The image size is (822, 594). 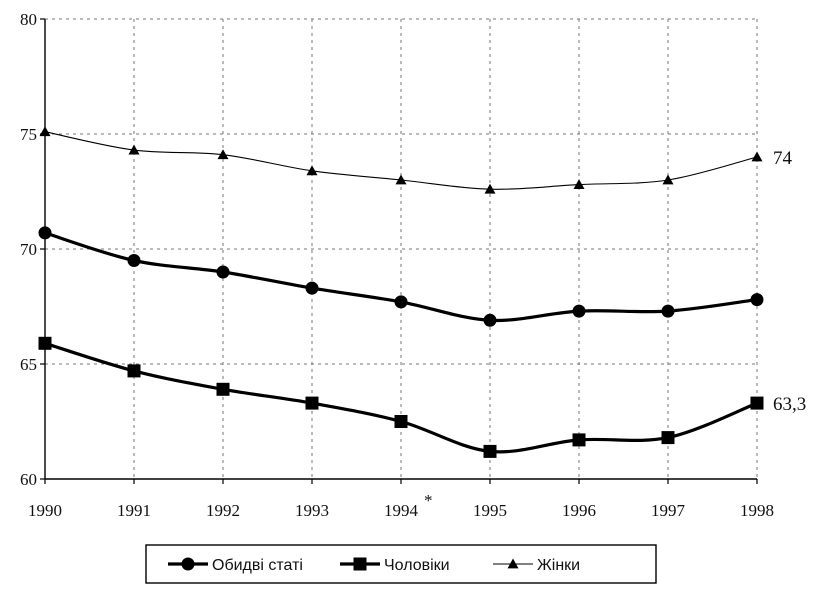 I want to click on legend-label: Обидві статі, so click(x=257, y=565).